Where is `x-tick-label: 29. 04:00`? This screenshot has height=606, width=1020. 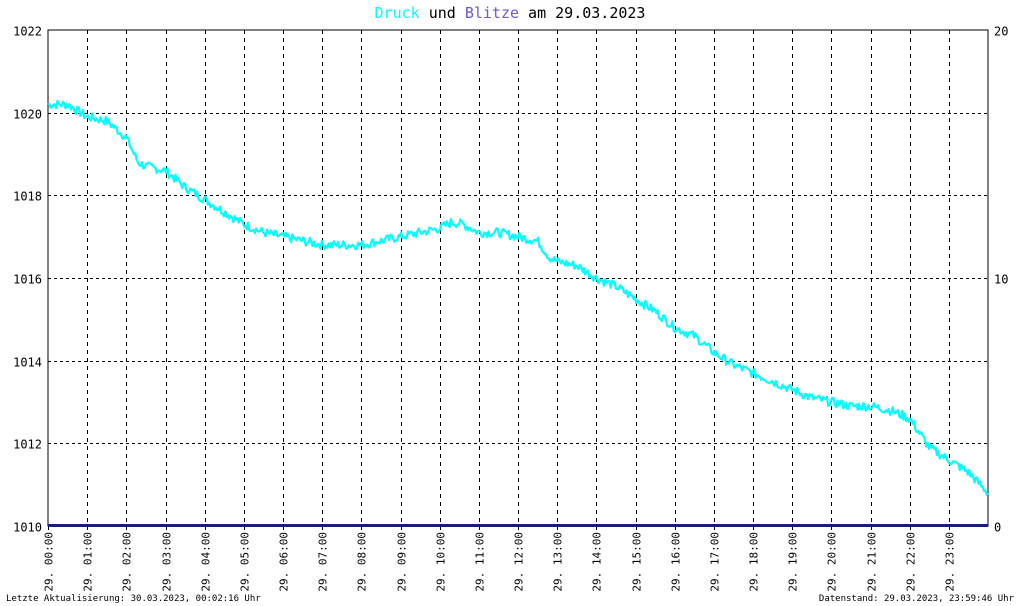
x-tick-label: 29. 04:00 is located at coordinates (206, 562).